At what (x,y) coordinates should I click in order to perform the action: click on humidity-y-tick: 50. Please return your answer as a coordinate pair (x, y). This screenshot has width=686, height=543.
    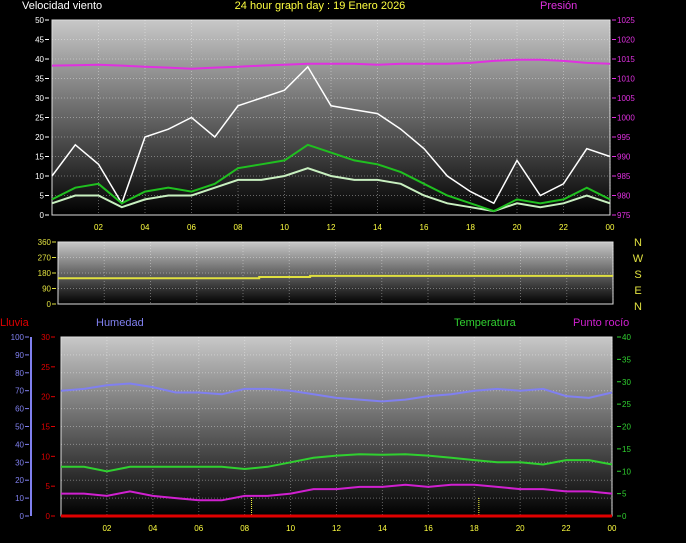
    Looking at the image, I should click on (19, 427).